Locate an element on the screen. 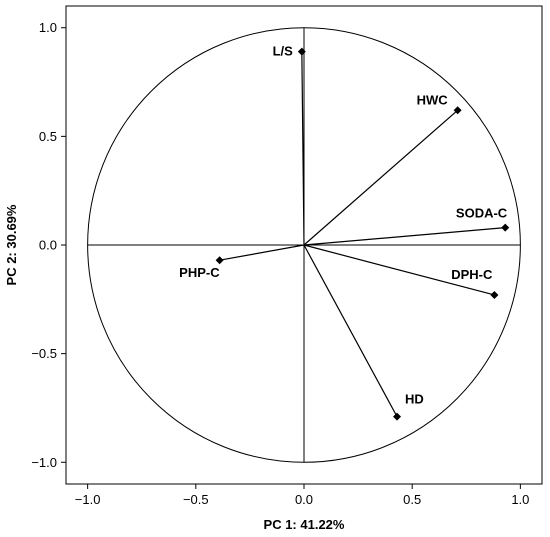  point-label: HD is located at coordinates (414, 399).